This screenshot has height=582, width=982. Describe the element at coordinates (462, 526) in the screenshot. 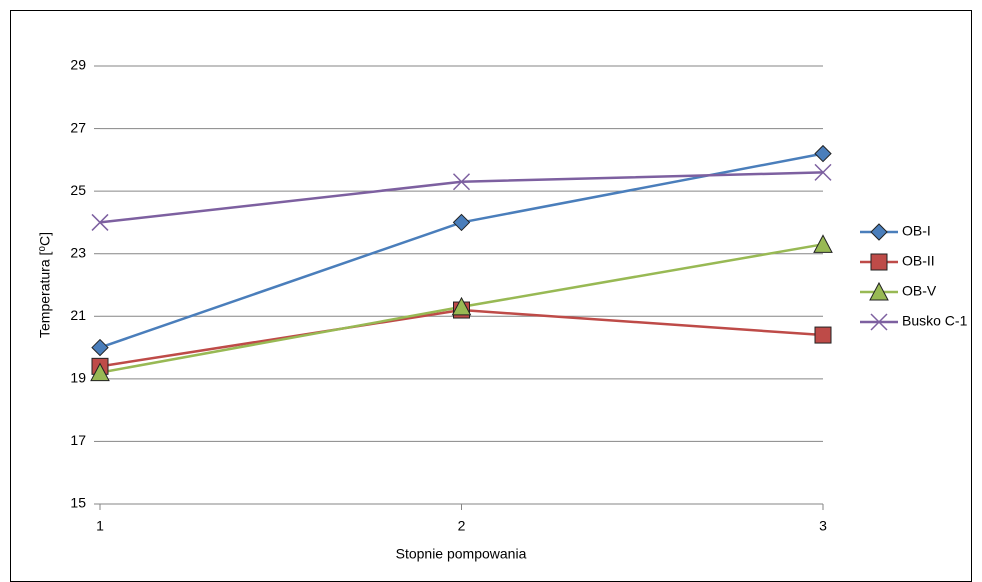

I see `x-tick-label: 2` at that location.